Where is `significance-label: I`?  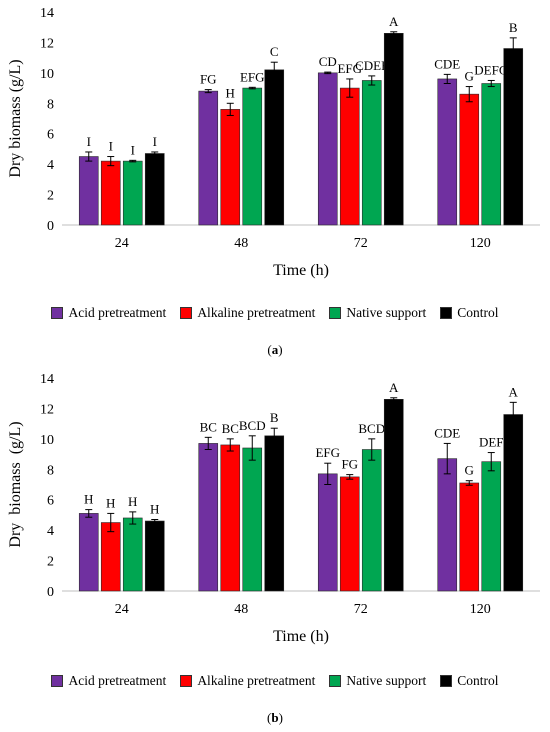
significance-label: I is located at coordinates (133, 149).